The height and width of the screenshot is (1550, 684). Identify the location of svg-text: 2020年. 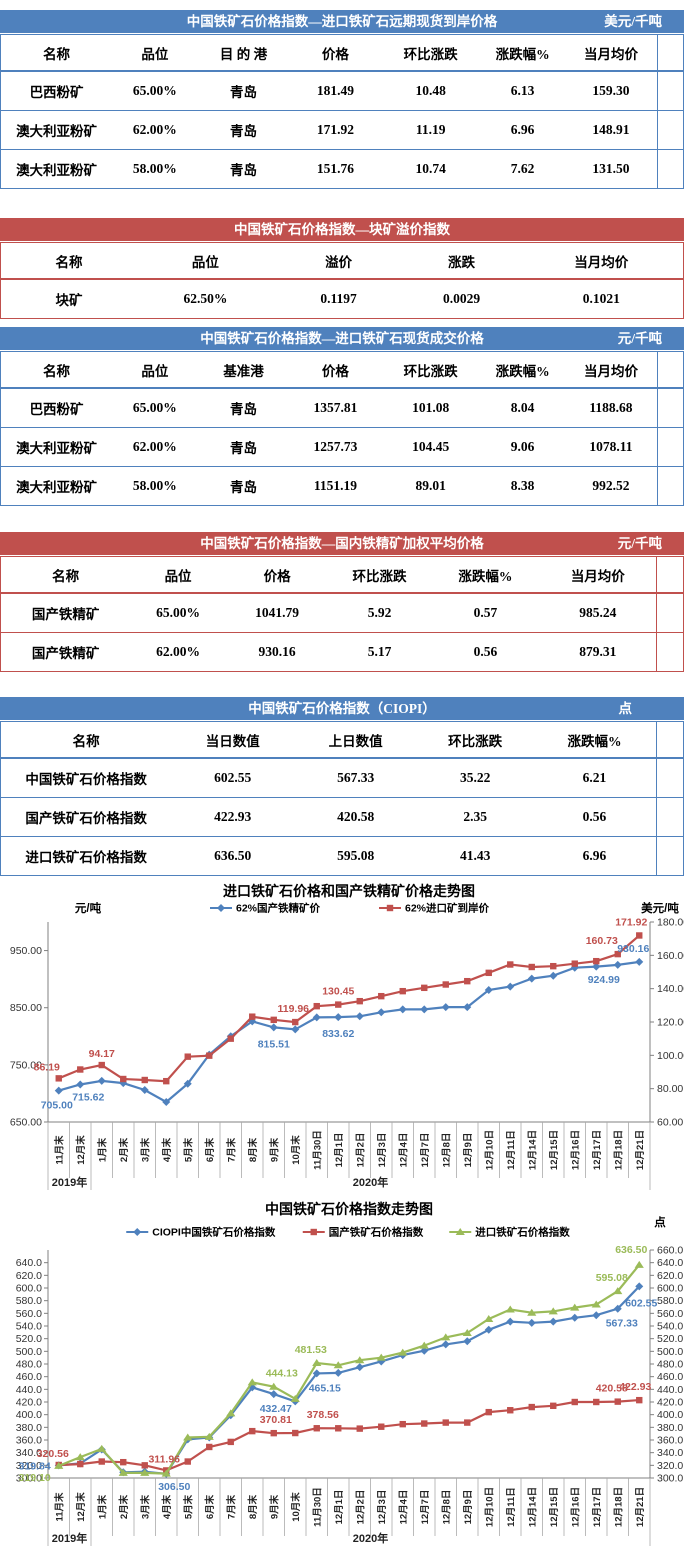
(370, 1182).